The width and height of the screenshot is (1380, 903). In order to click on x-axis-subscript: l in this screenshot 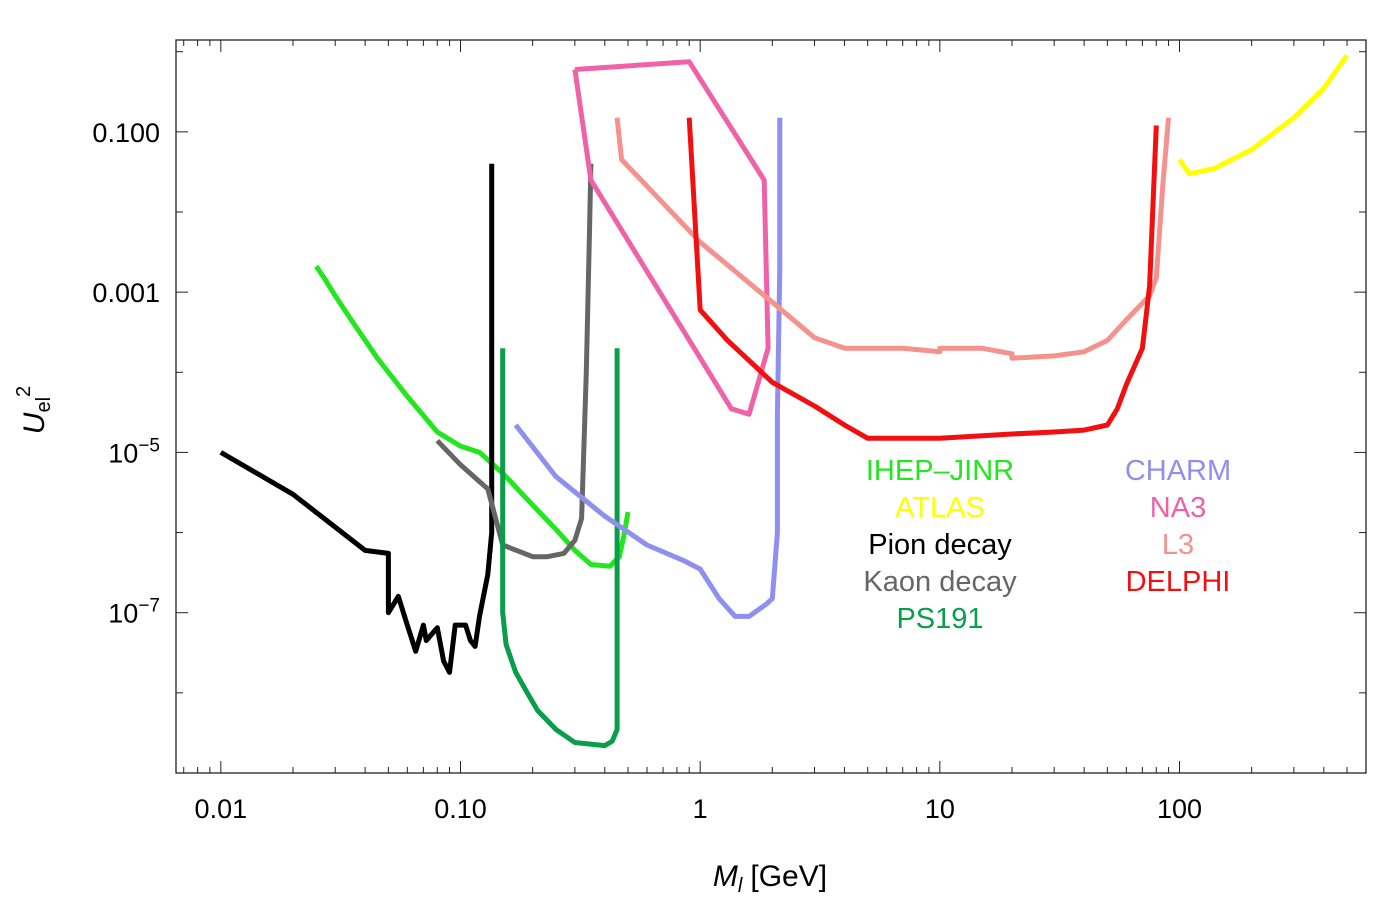, I will do `click(740, 886)`.